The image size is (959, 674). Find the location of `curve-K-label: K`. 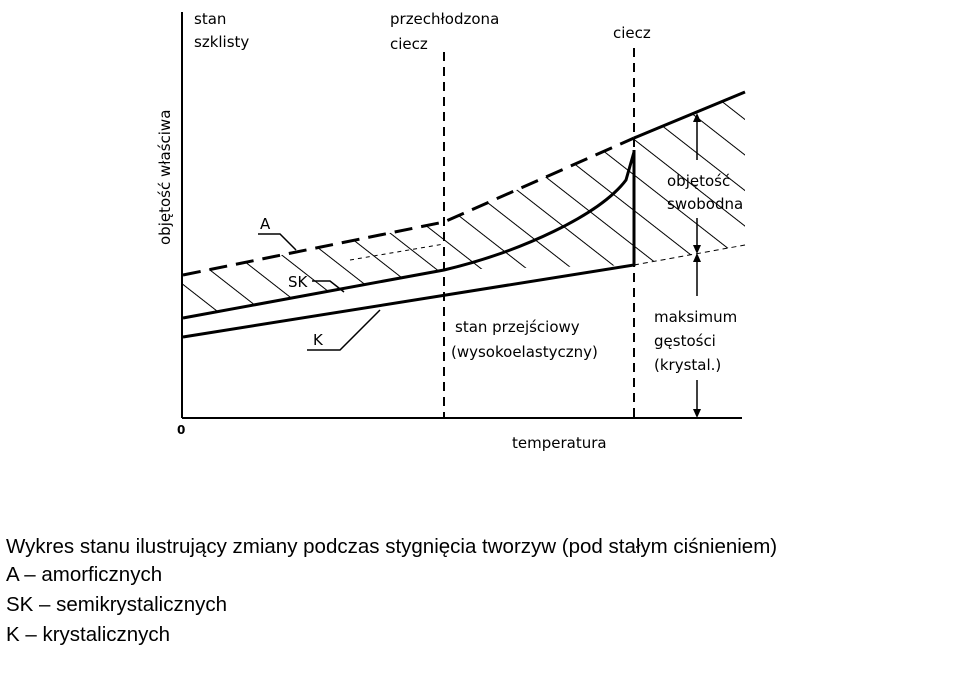

curve-K-label: K is located at coordinates (318, 340).